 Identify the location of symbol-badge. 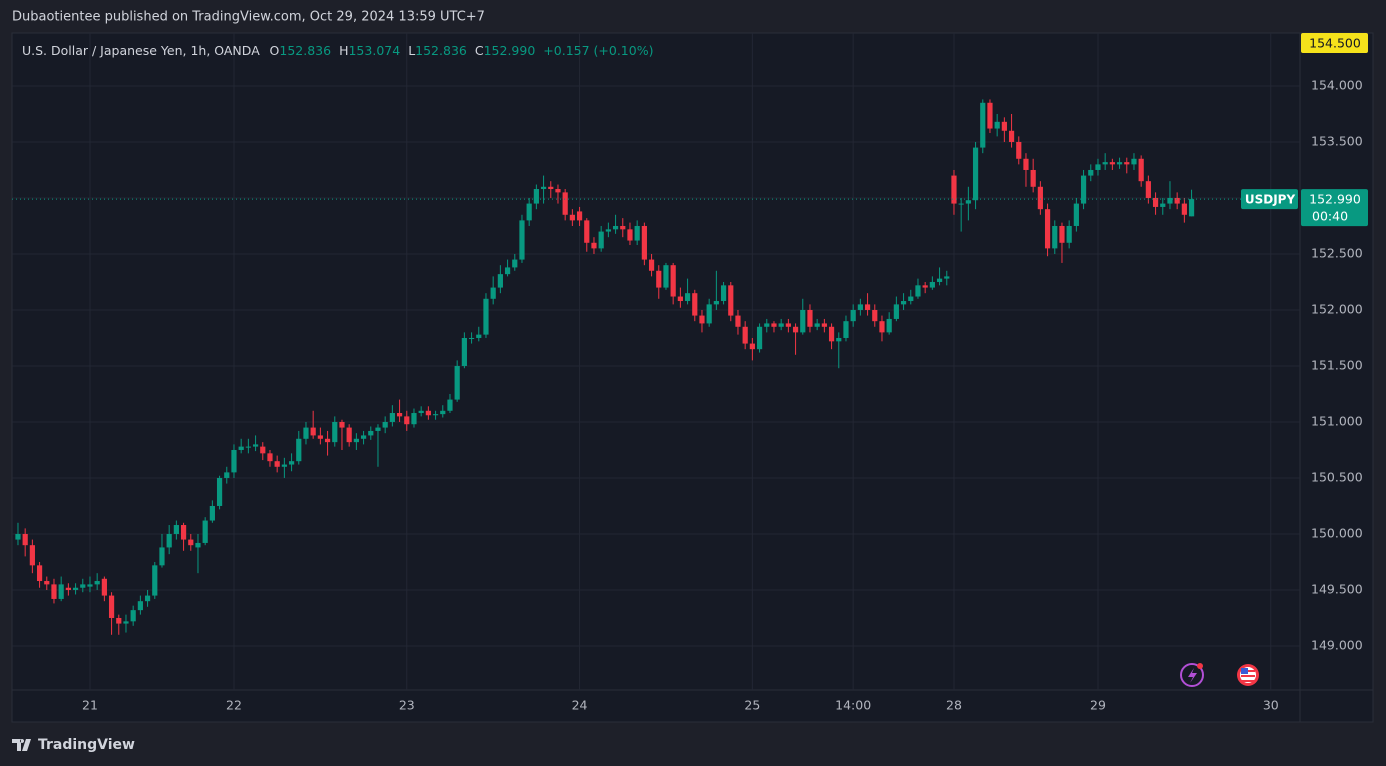
(1269, 199).